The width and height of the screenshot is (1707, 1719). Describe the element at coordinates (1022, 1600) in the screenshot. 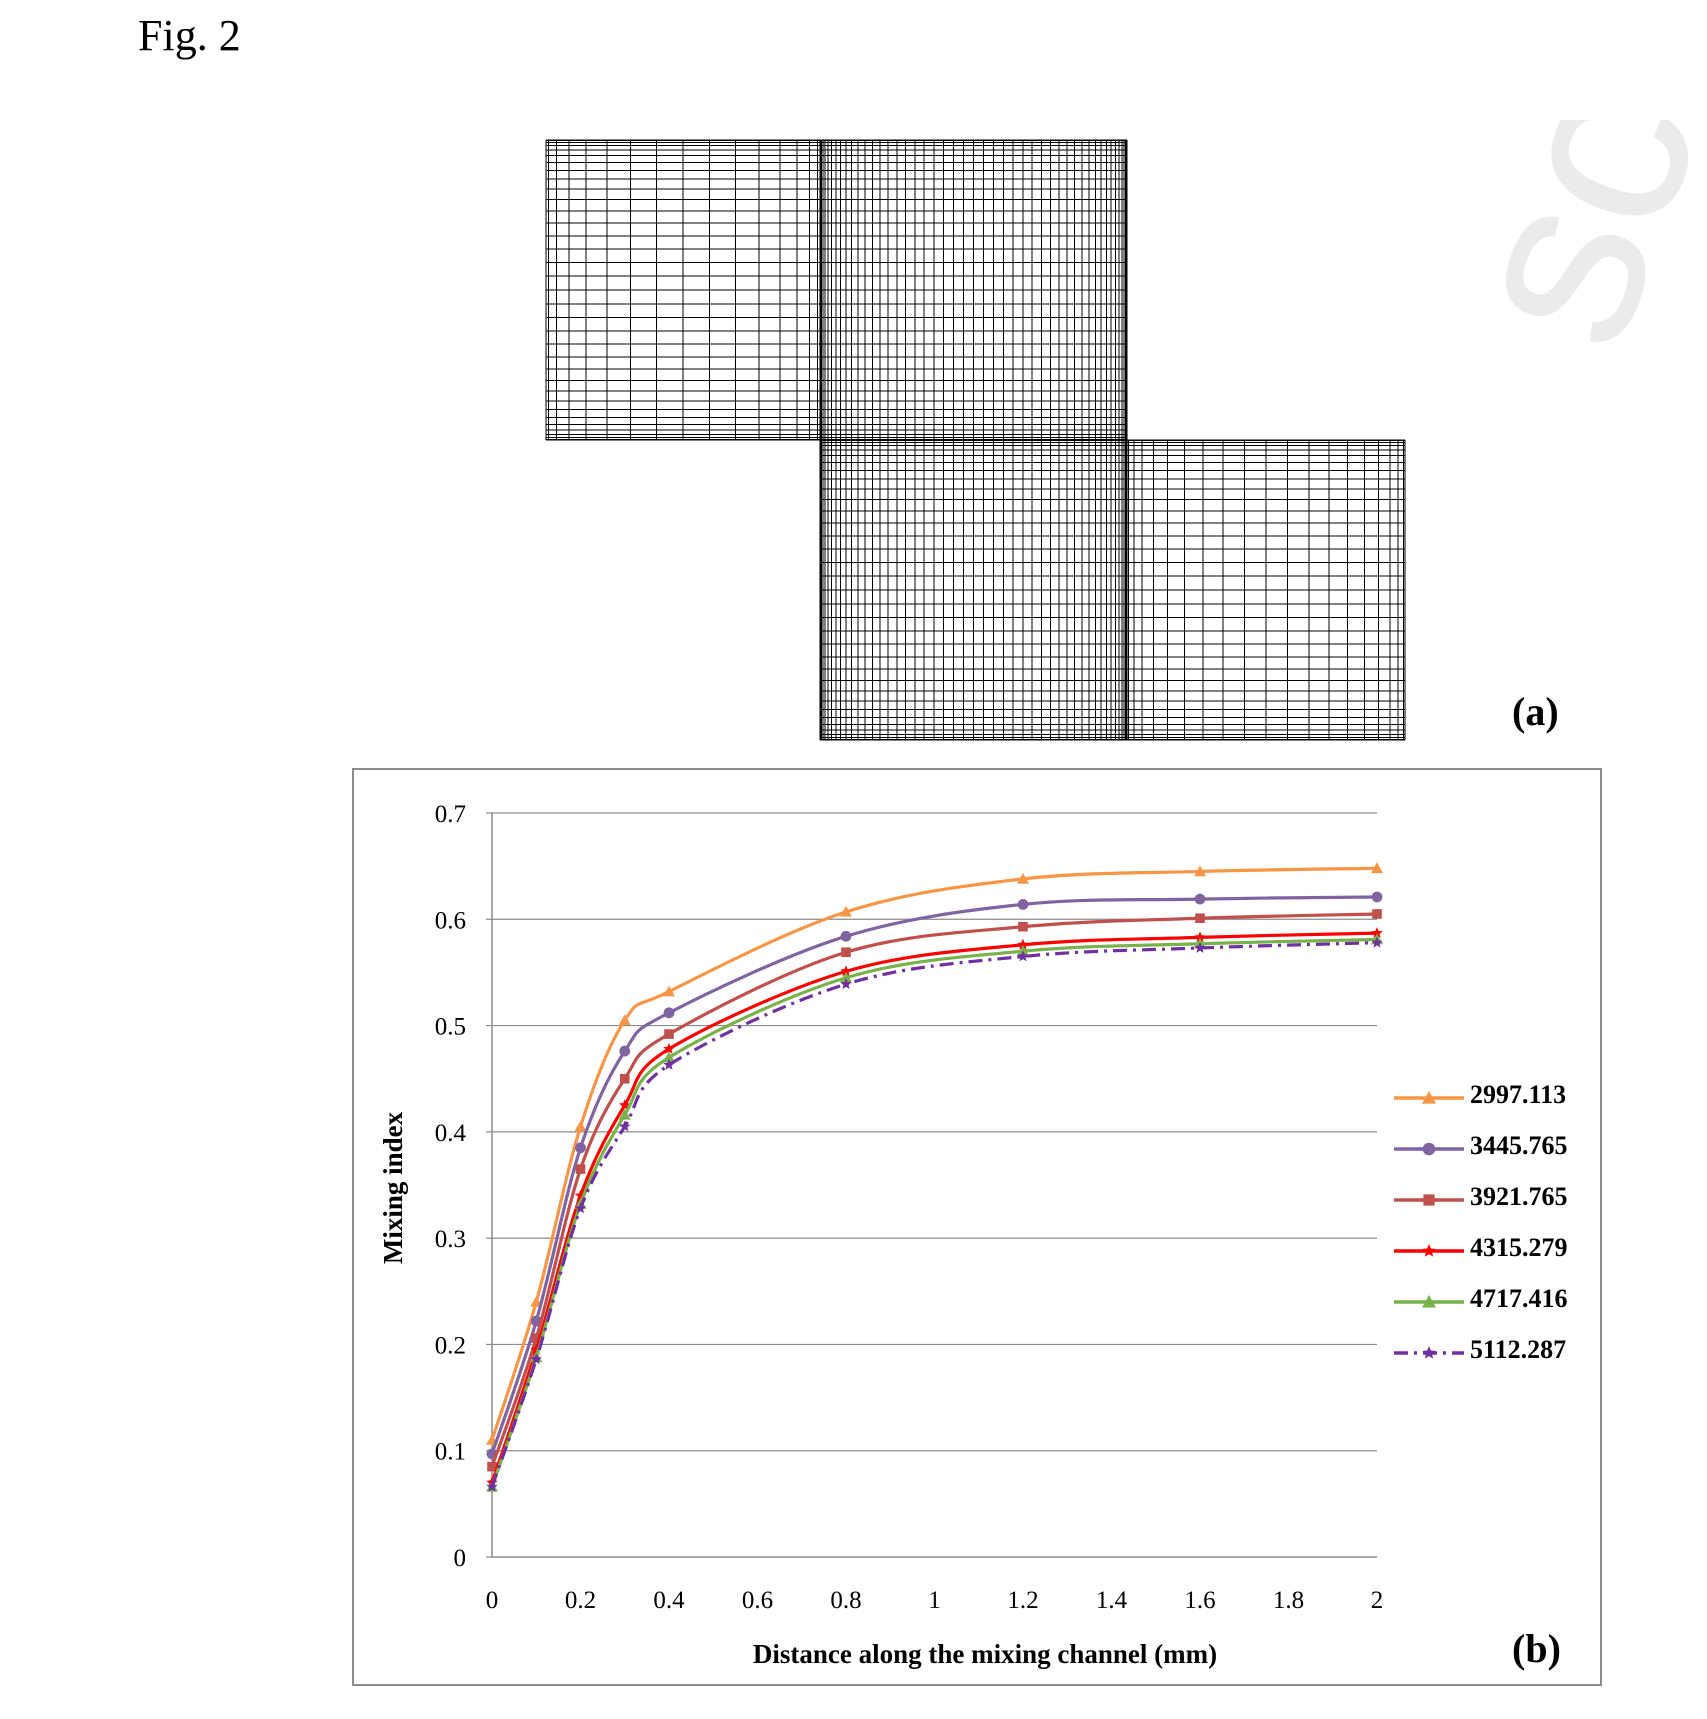

I see `x-tick-label: 1.2` at that location.